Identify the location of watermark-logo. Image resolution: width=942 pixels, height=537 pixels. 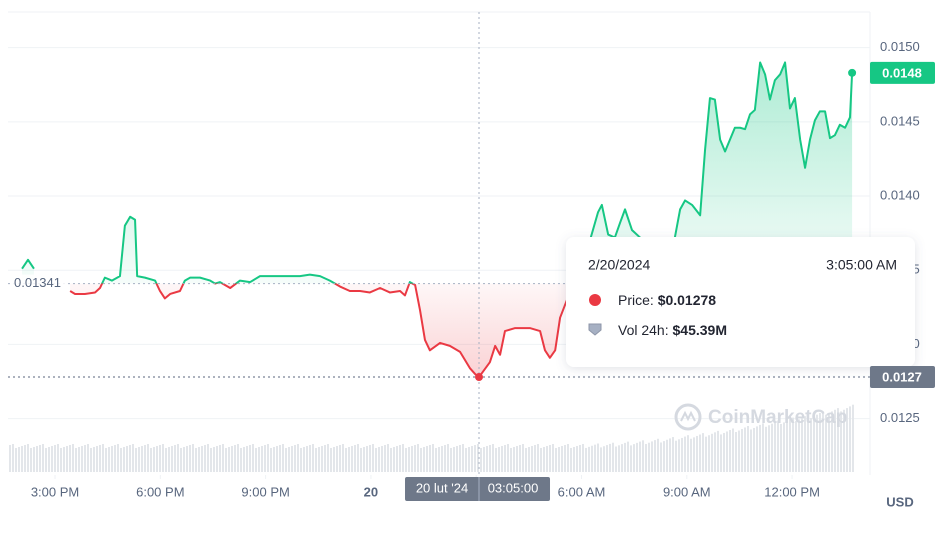
(688, 417).